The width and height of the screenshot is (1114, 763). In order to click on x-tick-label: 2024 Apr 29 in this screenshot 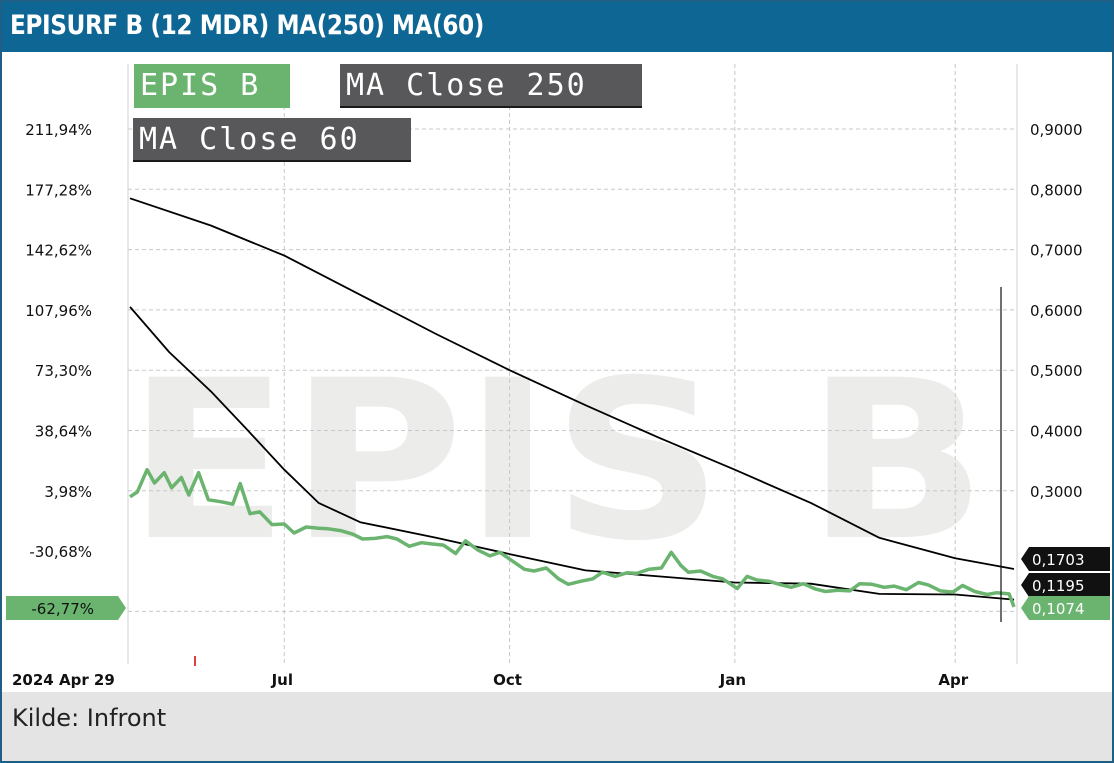, I will do `click(63, 680)`.